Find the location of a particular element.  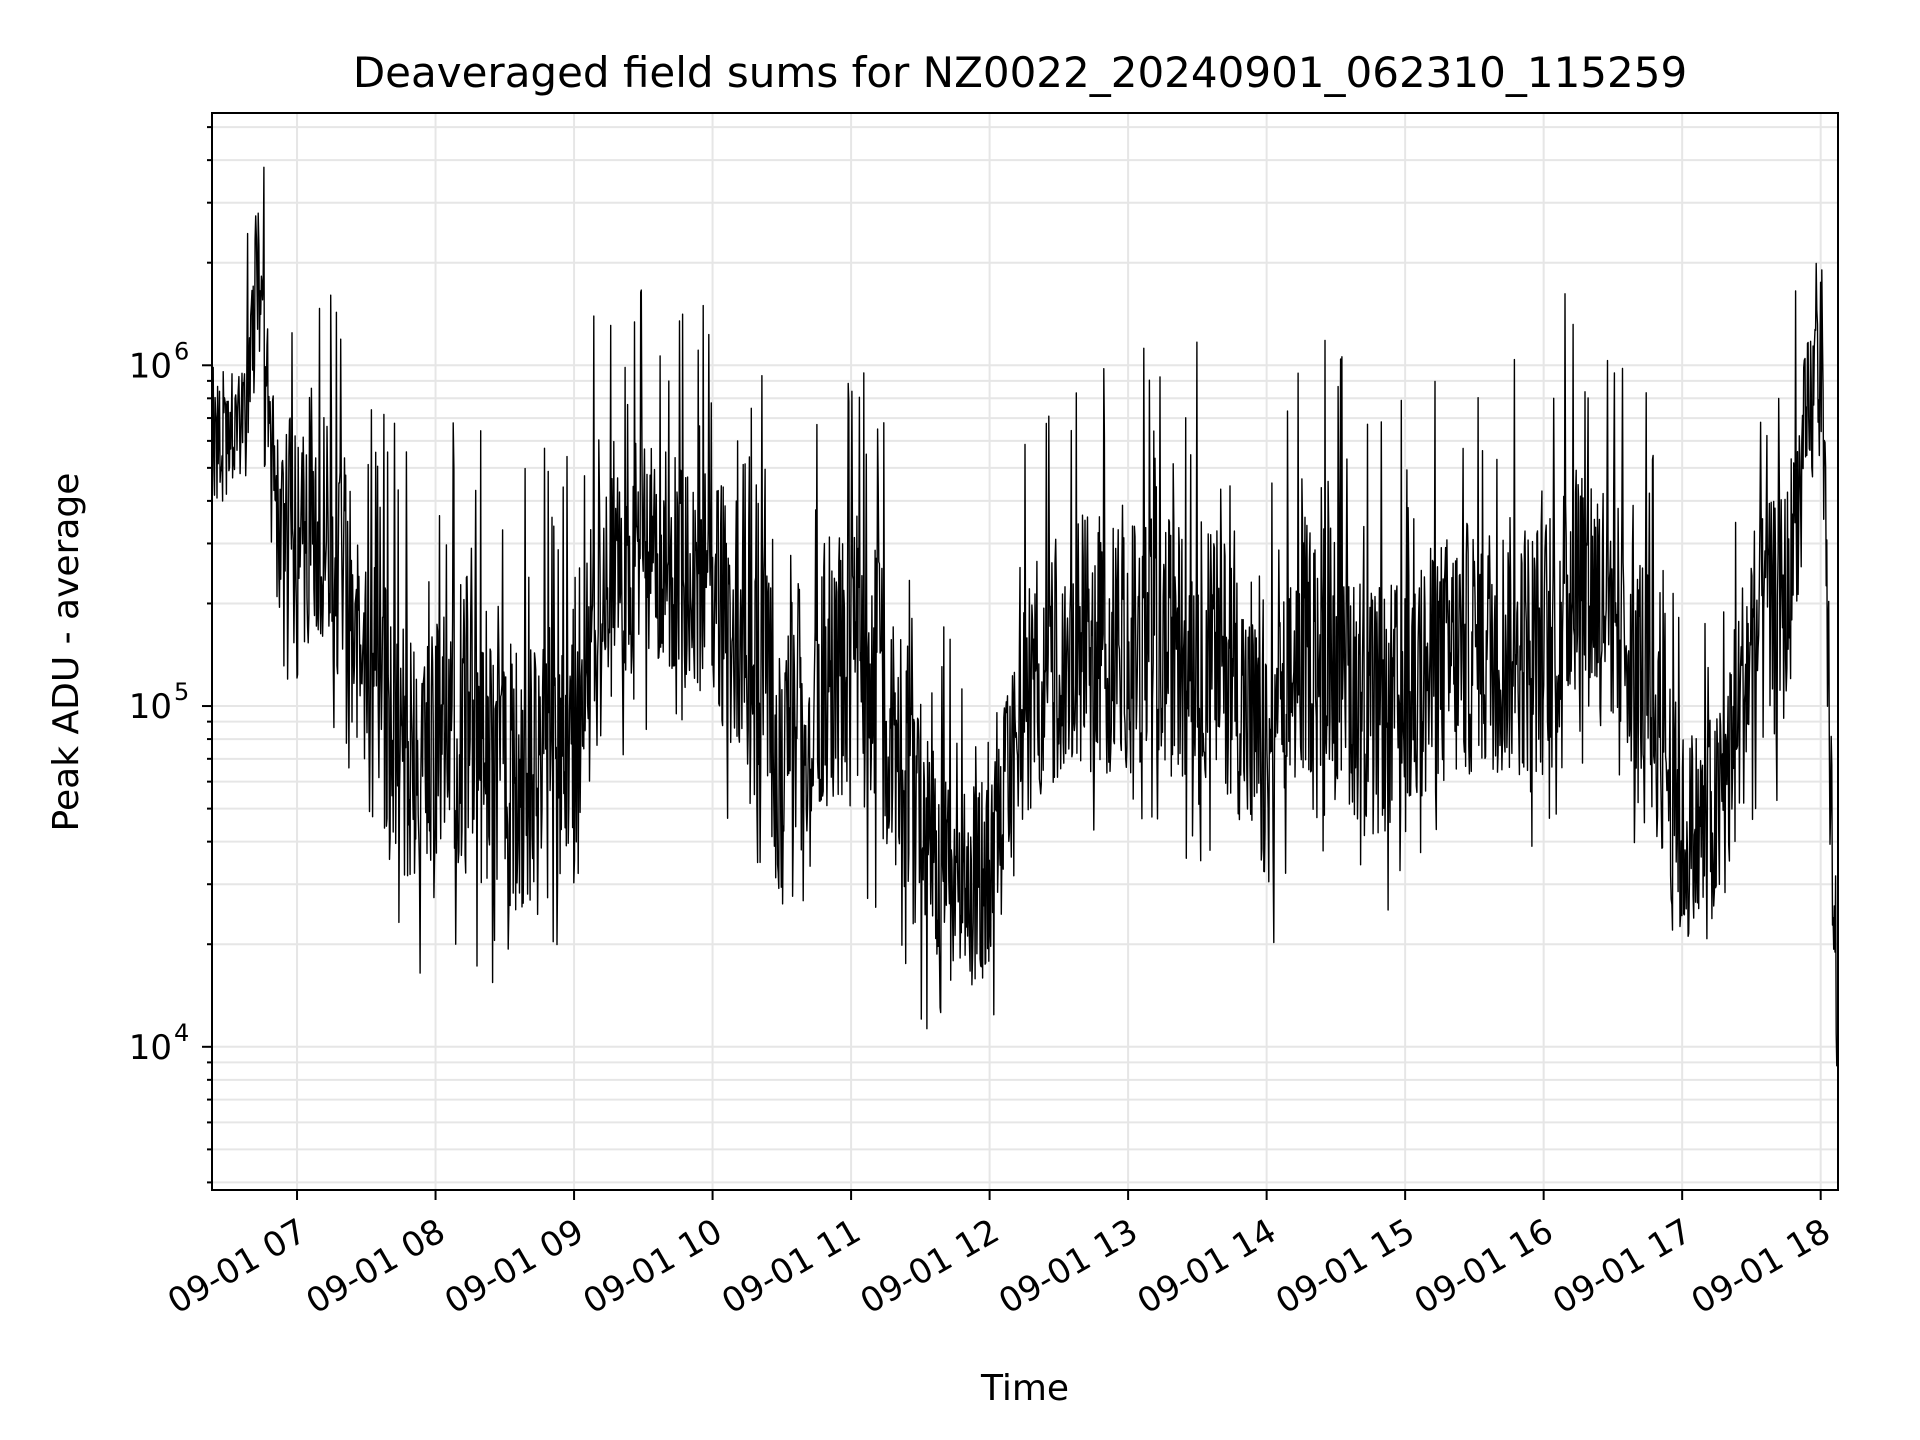

x-axis-label: Time is located at coordinates (1024, 1388).